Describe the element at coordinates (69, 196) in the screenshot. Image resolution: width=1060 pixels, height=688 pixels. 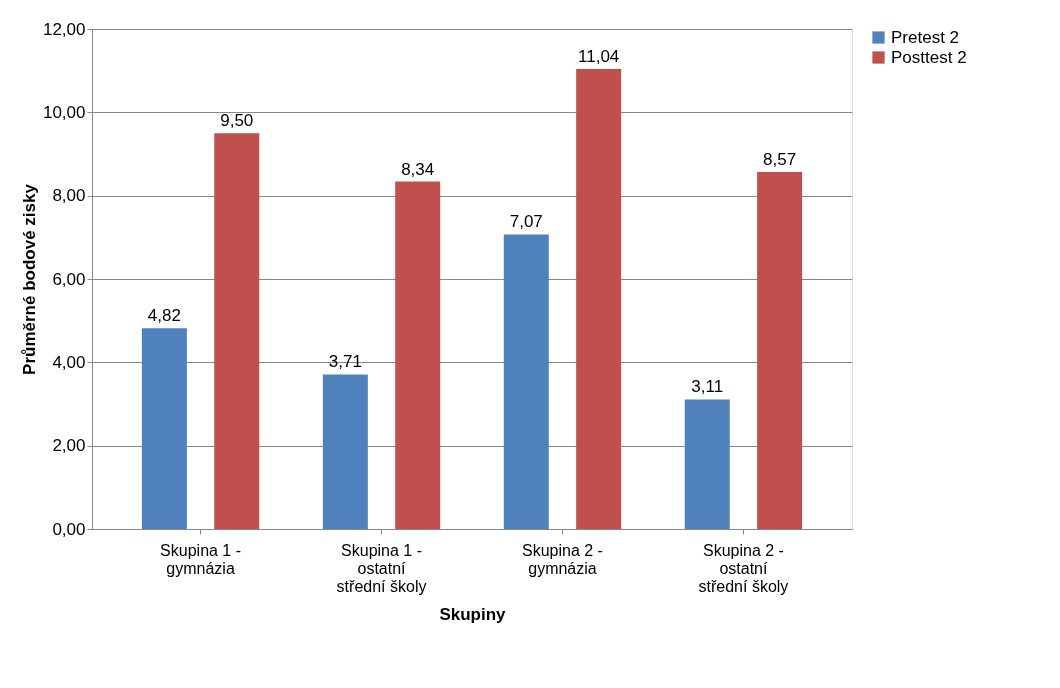
I see `y-tick-label: 8,00` at that location.